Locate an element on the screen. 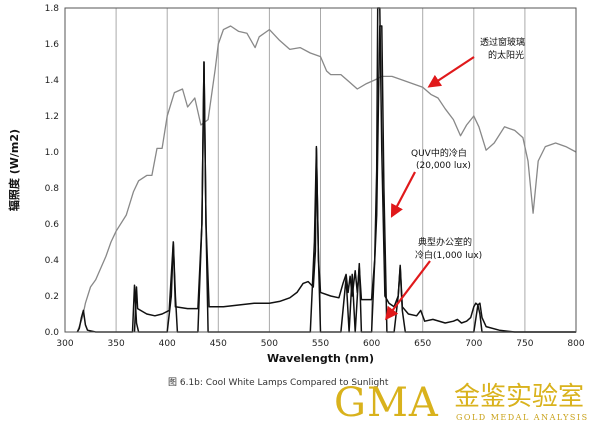  annotation-office-line1: 典型办公室的 is located at coordinates (445, 242).